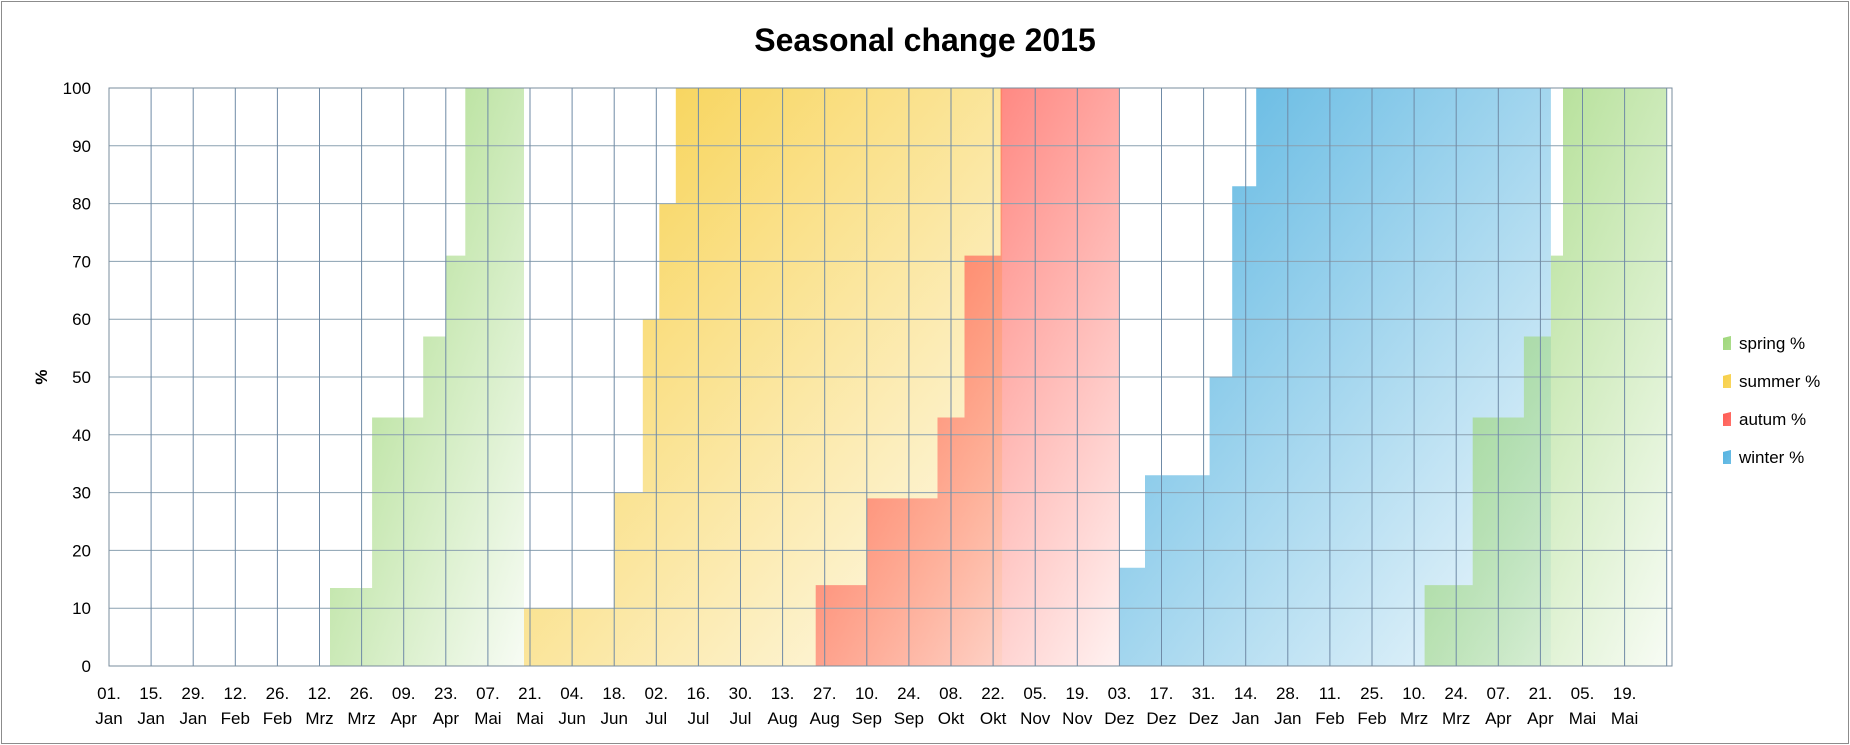 This screenshot has width=1850, height=745. What do you see at coordinates (81, 435) in the screenshot?
I see `y-tick-label: 40` at bounding box center [81, 435].